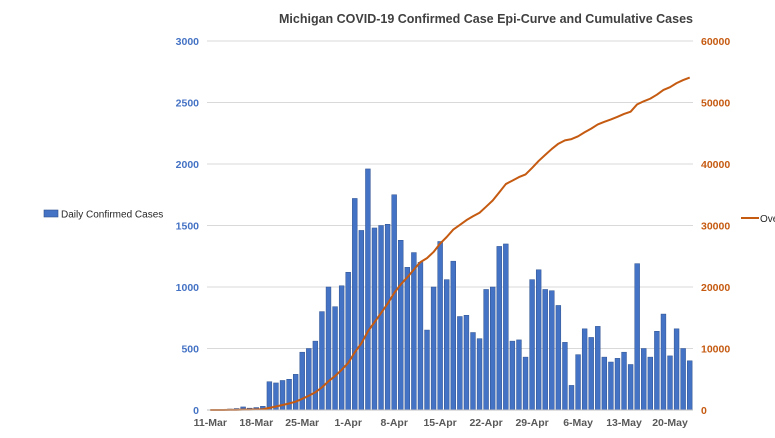 Image resolution: width=775 pixels, height=438 pixels. Describe the element at coordinates (112, 215) in the screenshot. I see `legend-bar-label: Daily Confirmed Cases` at that location.